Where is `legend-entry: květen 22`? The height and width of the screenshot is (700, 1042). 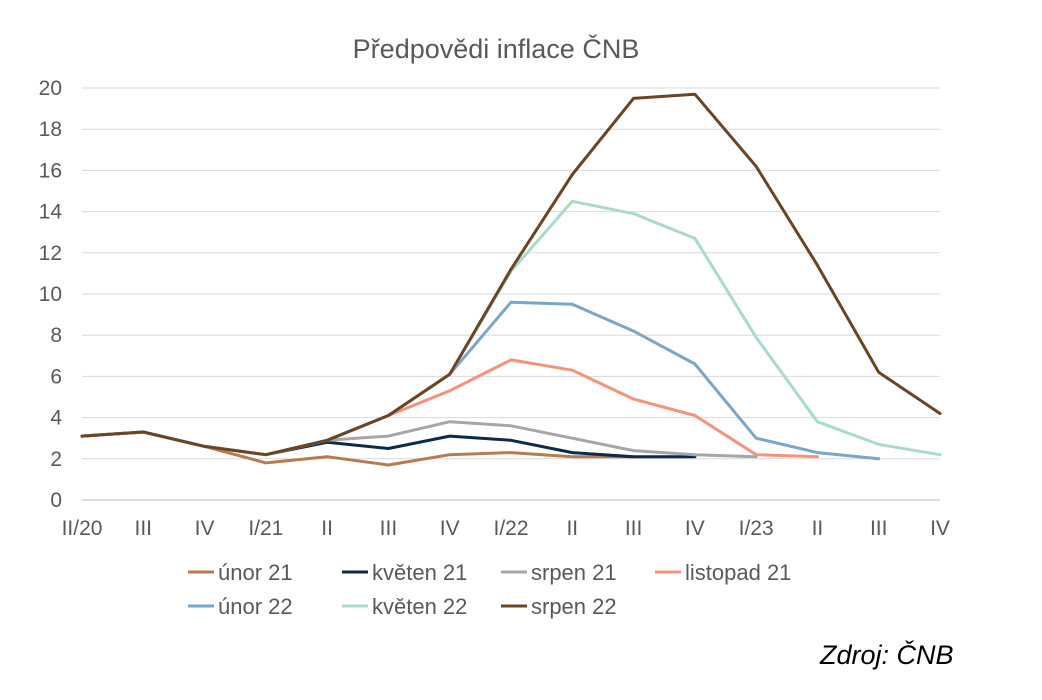
legend-entry: květen 22 is located at coordinates (404, 606).